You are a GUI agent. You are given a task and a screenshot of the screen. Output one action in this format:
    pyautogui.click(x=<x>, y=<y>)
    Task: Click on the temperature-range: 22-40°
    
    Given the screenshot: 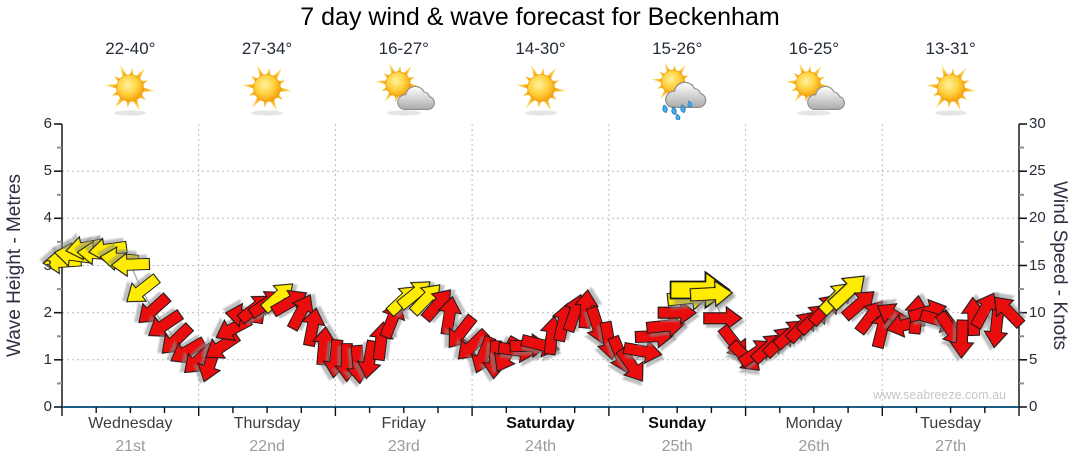 What is the action you would take?
    pyautogui.click(x=130, y=48)
    